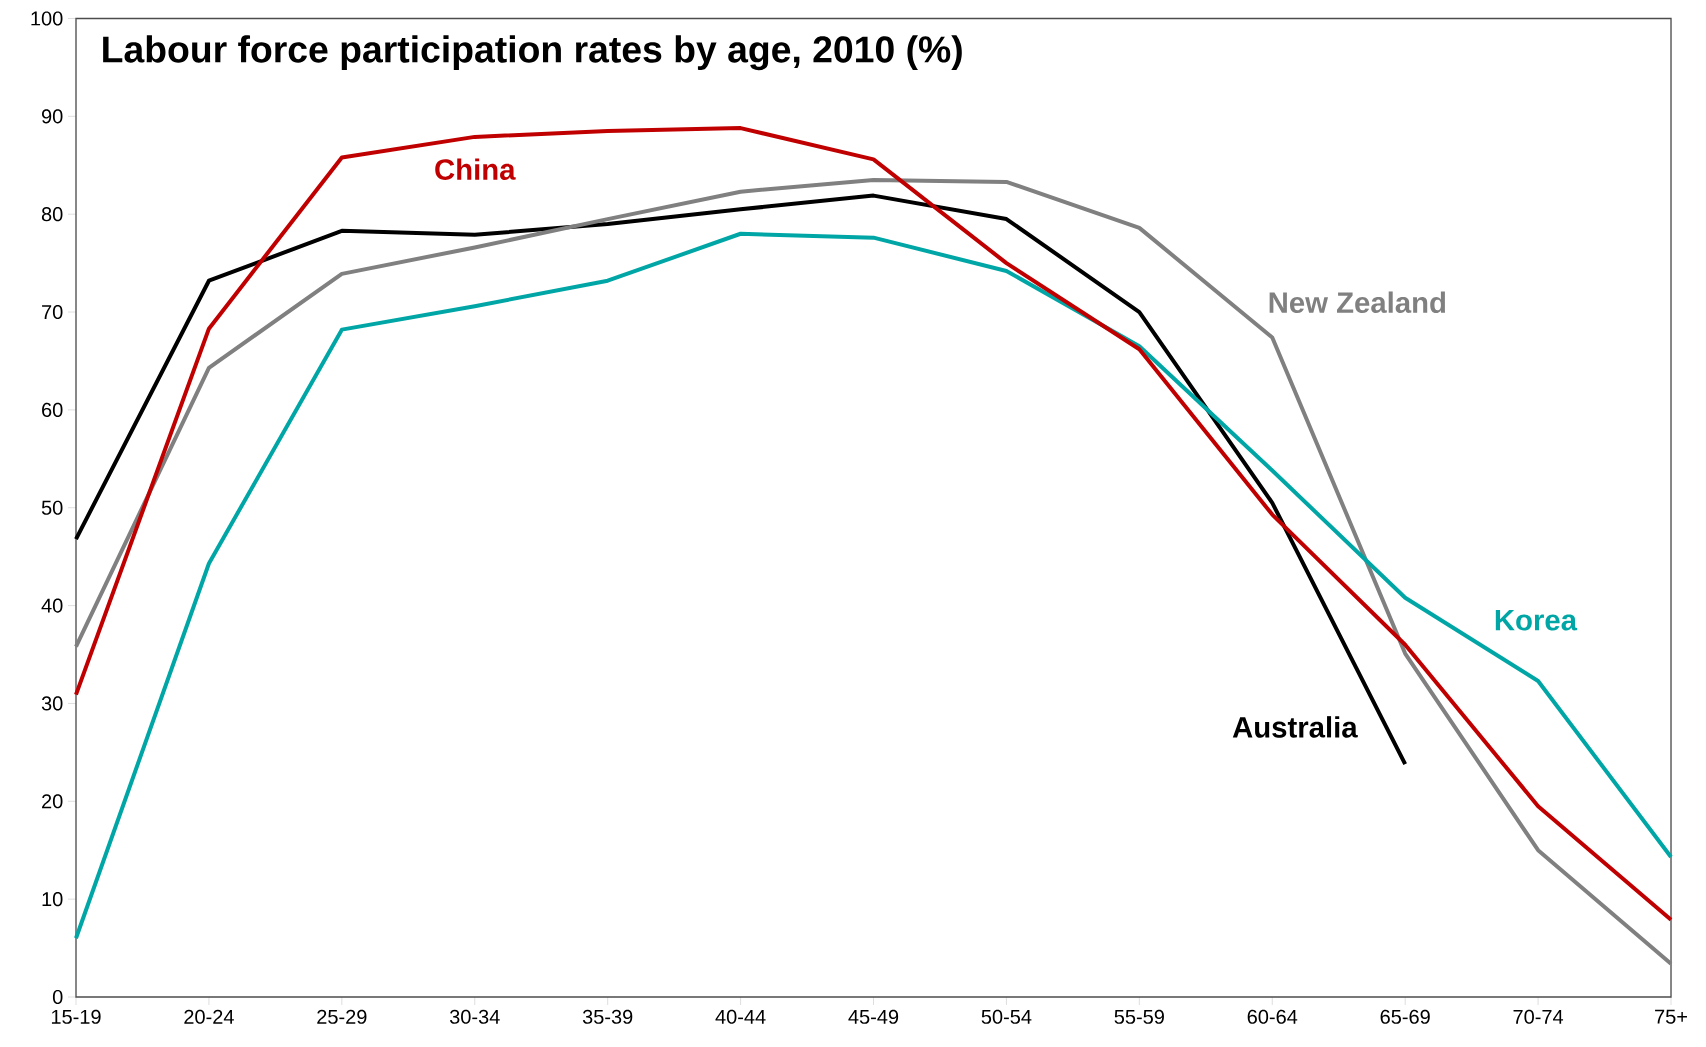 The image size is (1706, 1047). I want to click on y-tick-label: 50, so click(52, 507).